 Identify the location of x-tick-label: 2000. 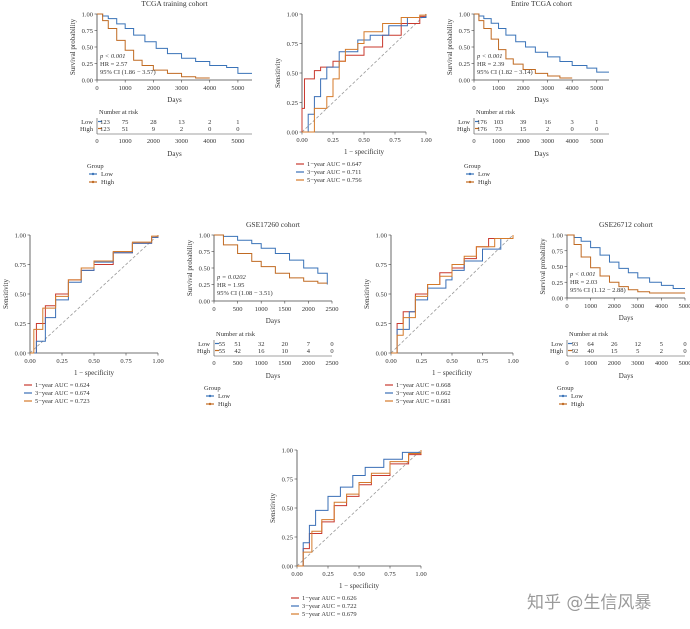
(523, 88).